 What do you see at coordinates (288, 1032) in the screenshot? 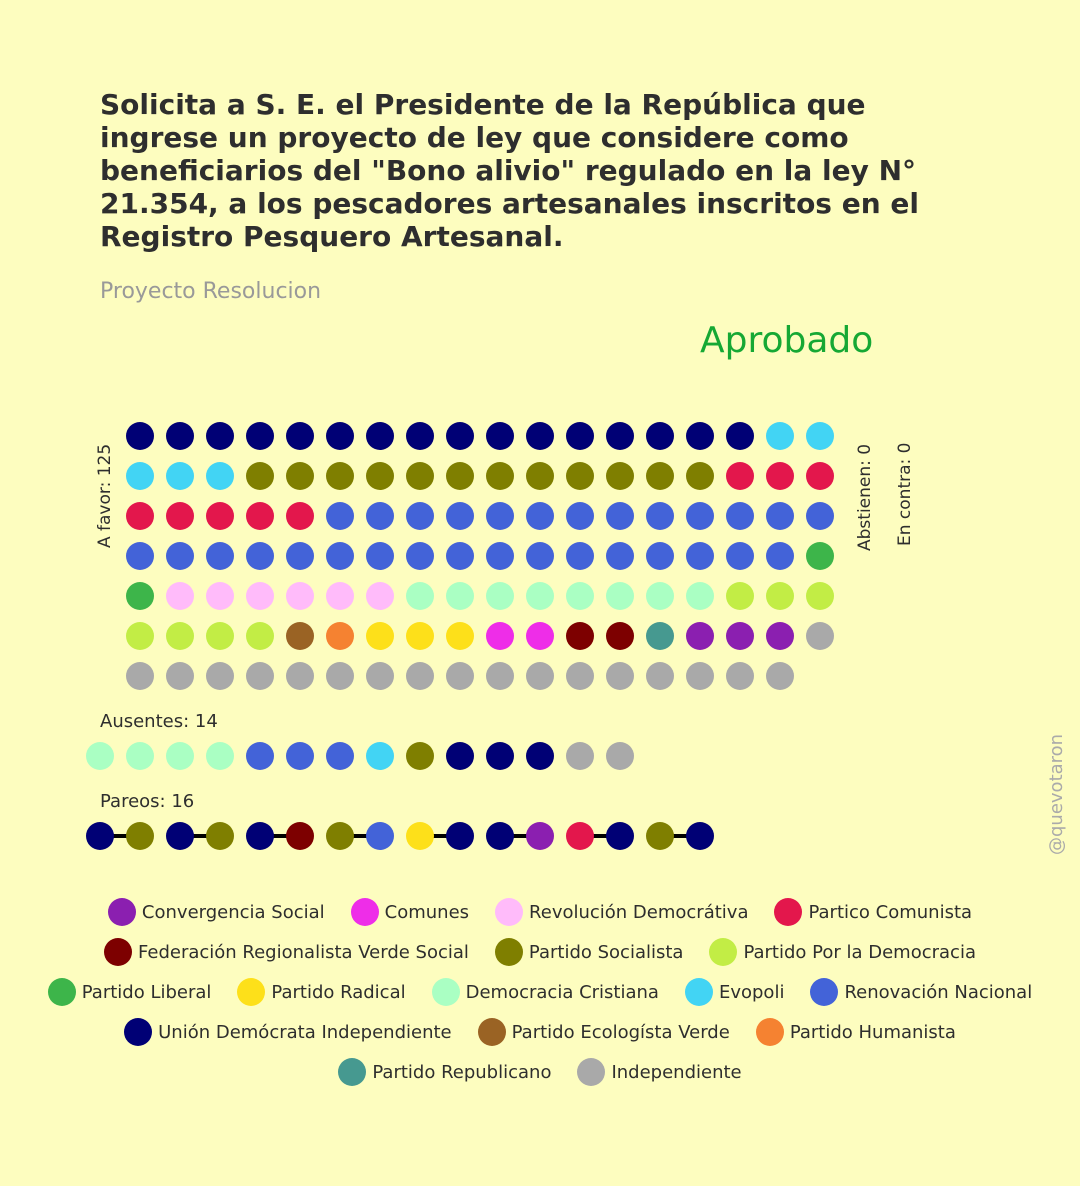
I see `legend-item-udi: Unión Demócrata Independiente` at bounding box center [288, 1032].